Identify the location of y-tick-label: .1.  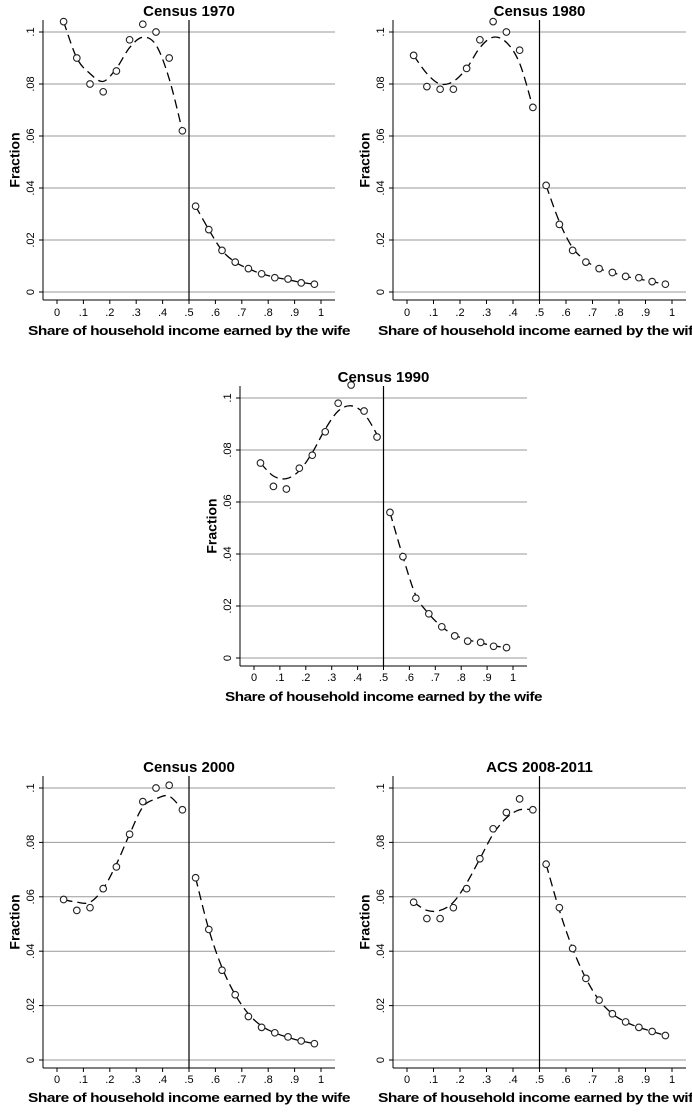
(381, 31).